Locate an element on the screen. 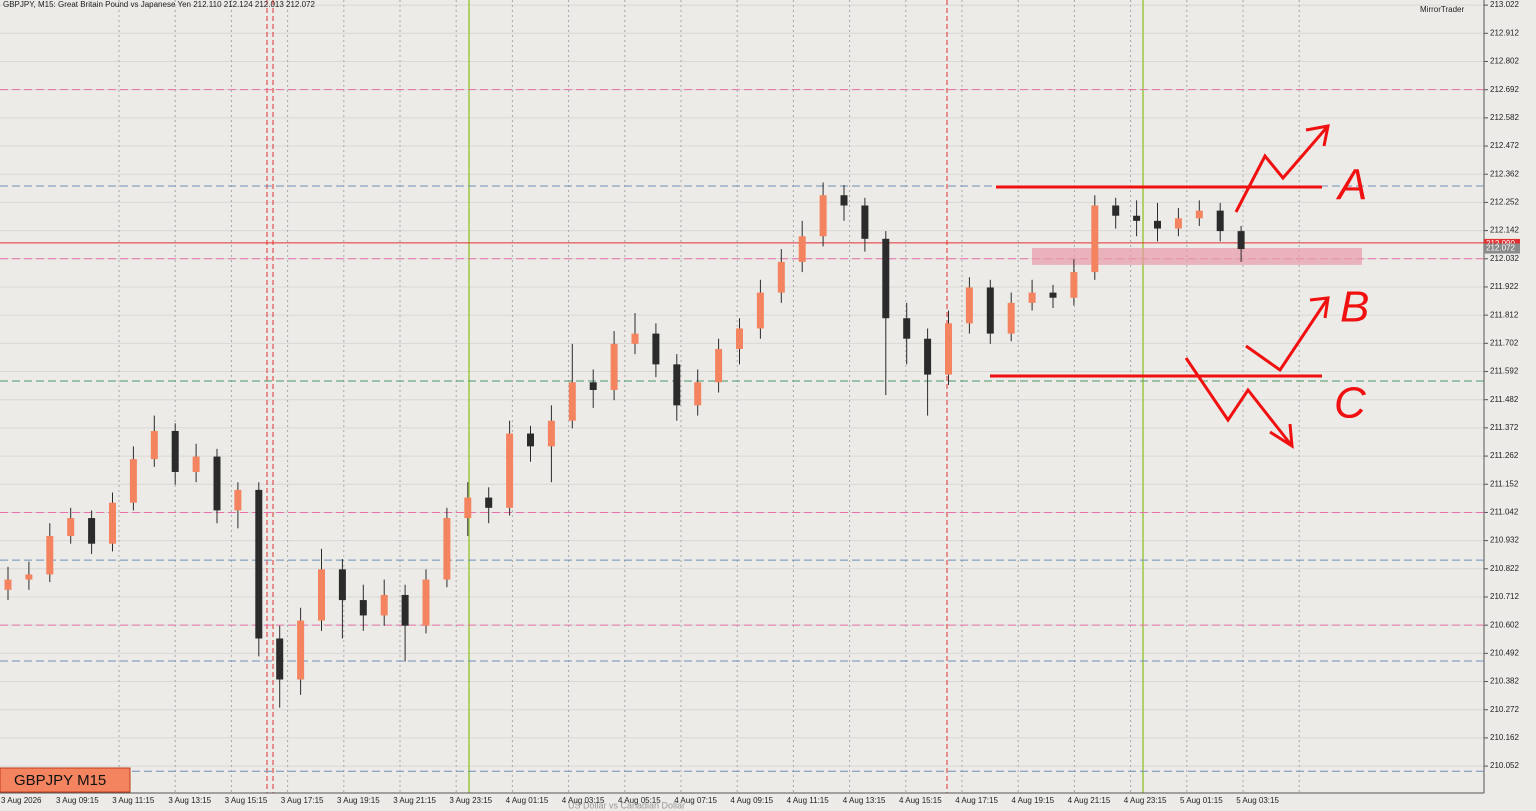  y-tick-label: 210.052 is located at coordinates (1504, 765).